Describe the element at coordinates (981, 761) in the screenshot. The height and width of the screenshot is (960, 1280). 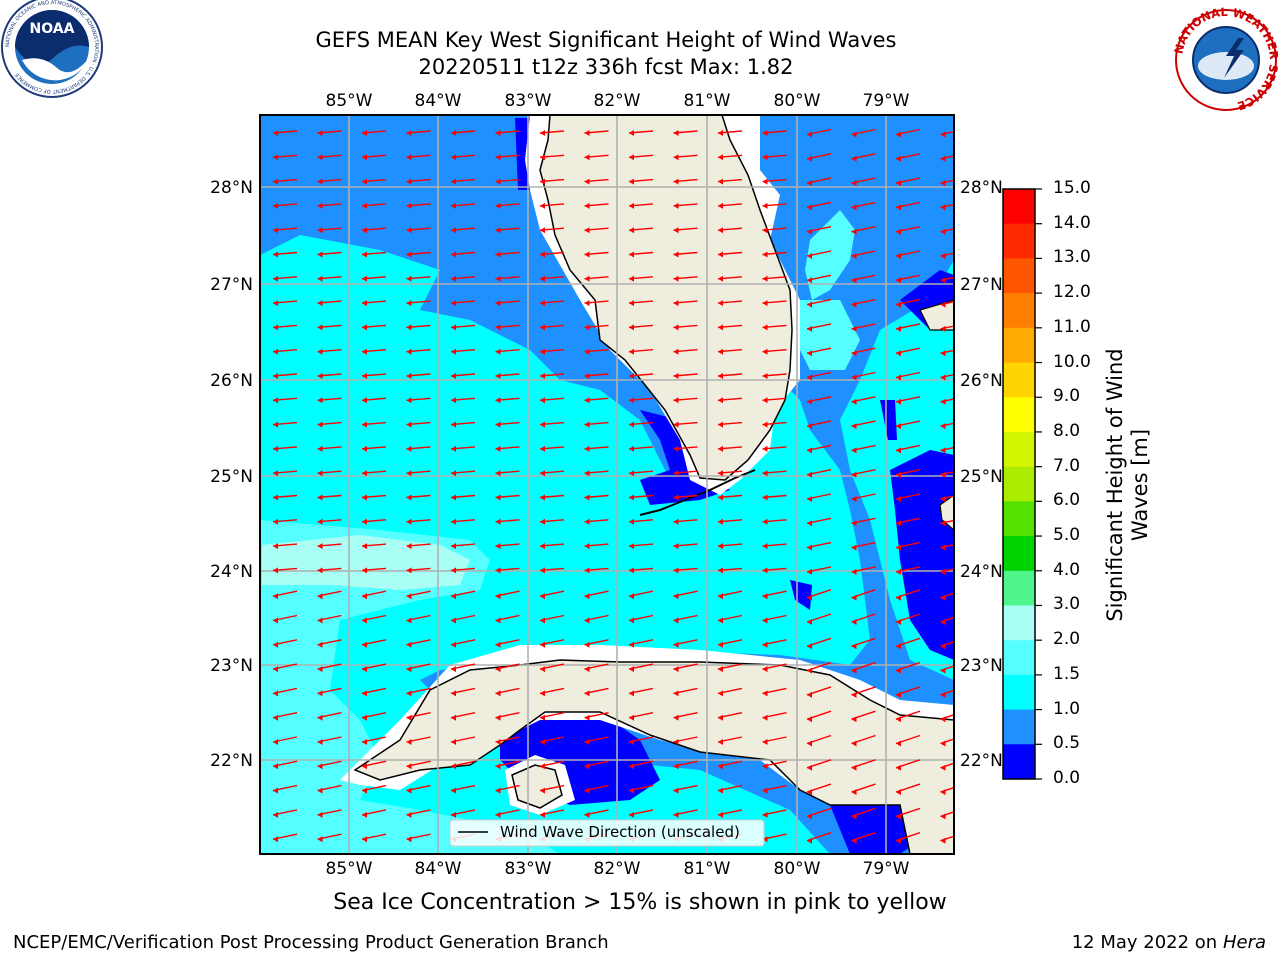
I see `lat-label-right: 22°N` at that location.